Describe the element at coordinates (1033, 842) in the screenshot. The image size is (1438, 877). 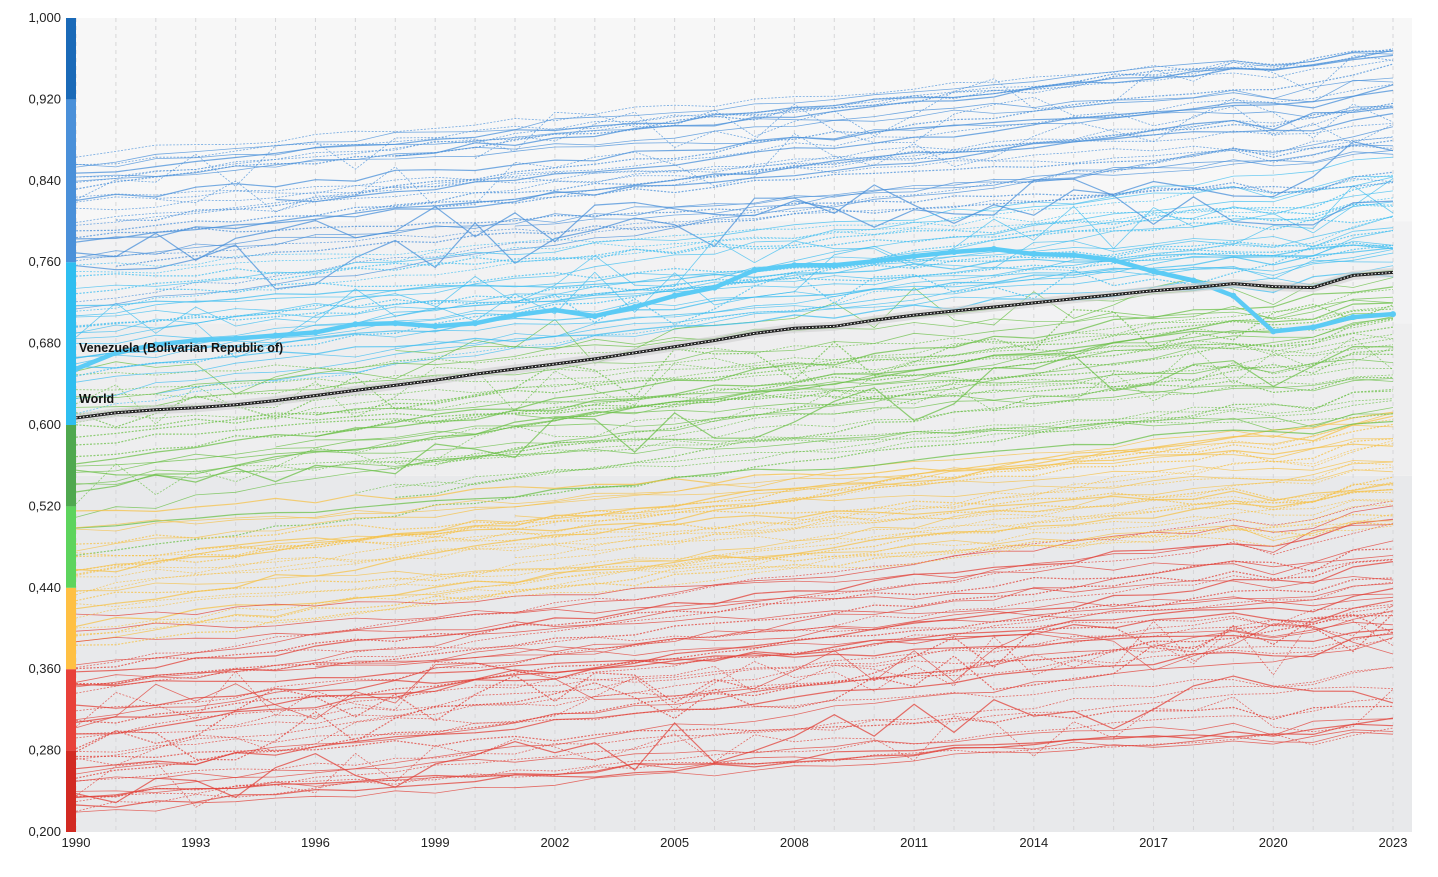
I see `x-tick-label: 2014` at that location.